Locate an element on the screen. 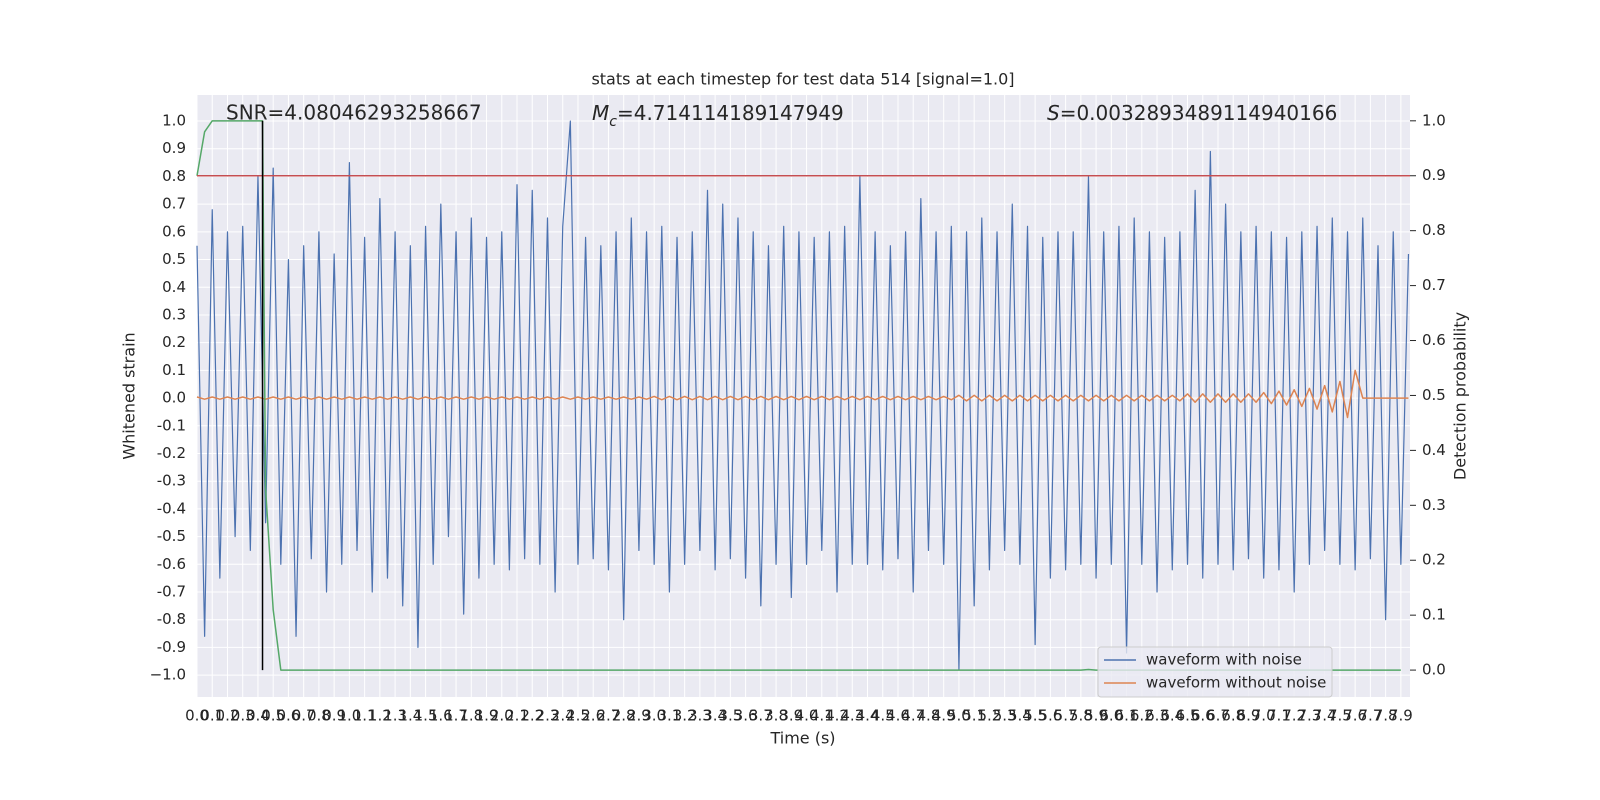 The image size is (1600, 800). y-tick-label: 1.0 is located at coordinates (174, 121).